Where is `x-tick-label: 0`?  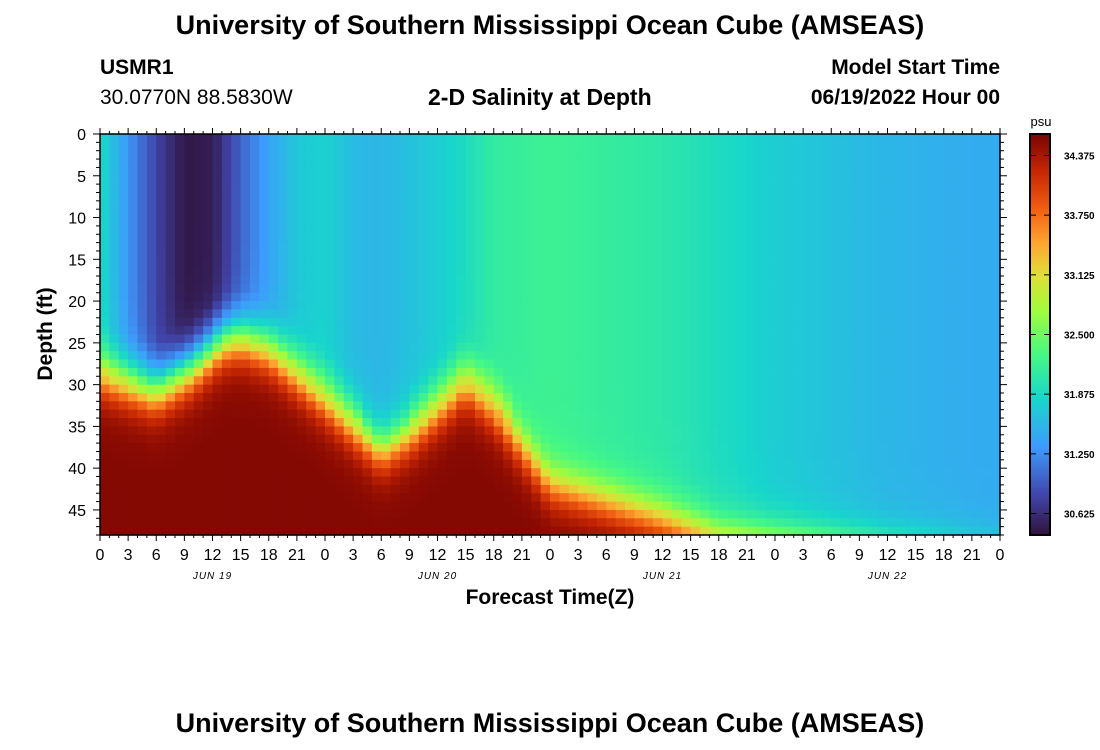 x-tick-label: 0 is located at coordinates (550, 555).